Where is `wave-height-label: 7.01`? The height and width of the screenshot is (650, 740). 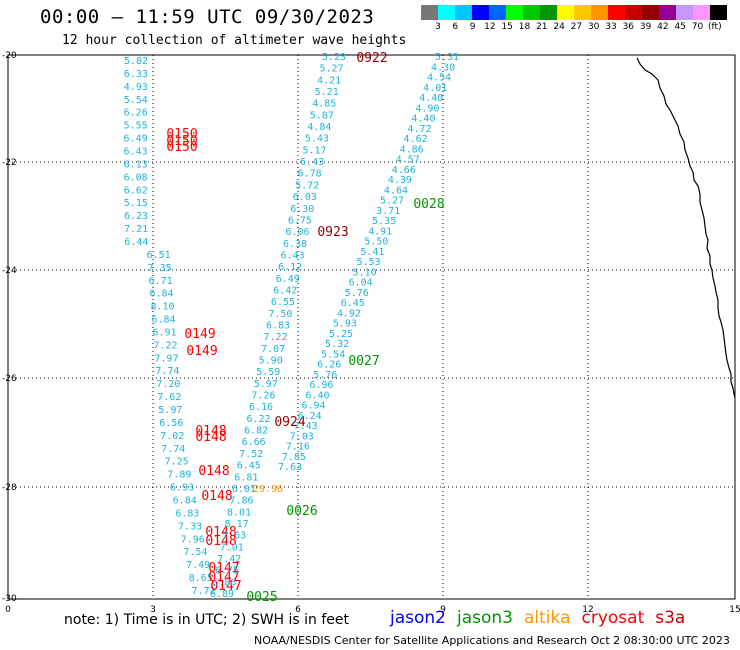
wave-height-label: 7.01 is located at coordinates (232, 547).